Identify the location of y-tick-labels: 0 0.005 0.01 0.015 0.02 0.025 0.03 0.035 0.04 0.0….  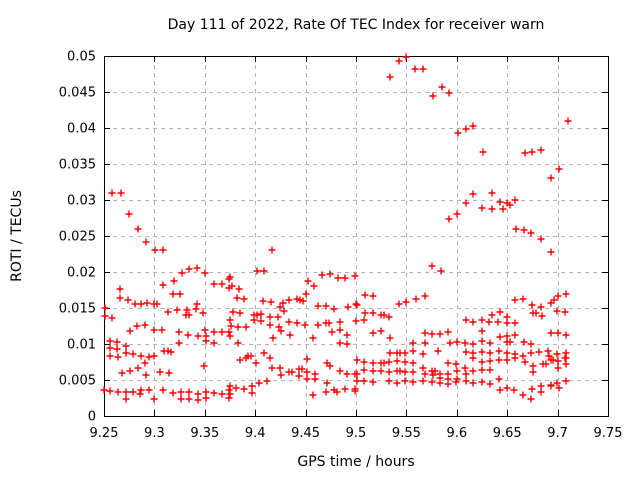
(77, 237).